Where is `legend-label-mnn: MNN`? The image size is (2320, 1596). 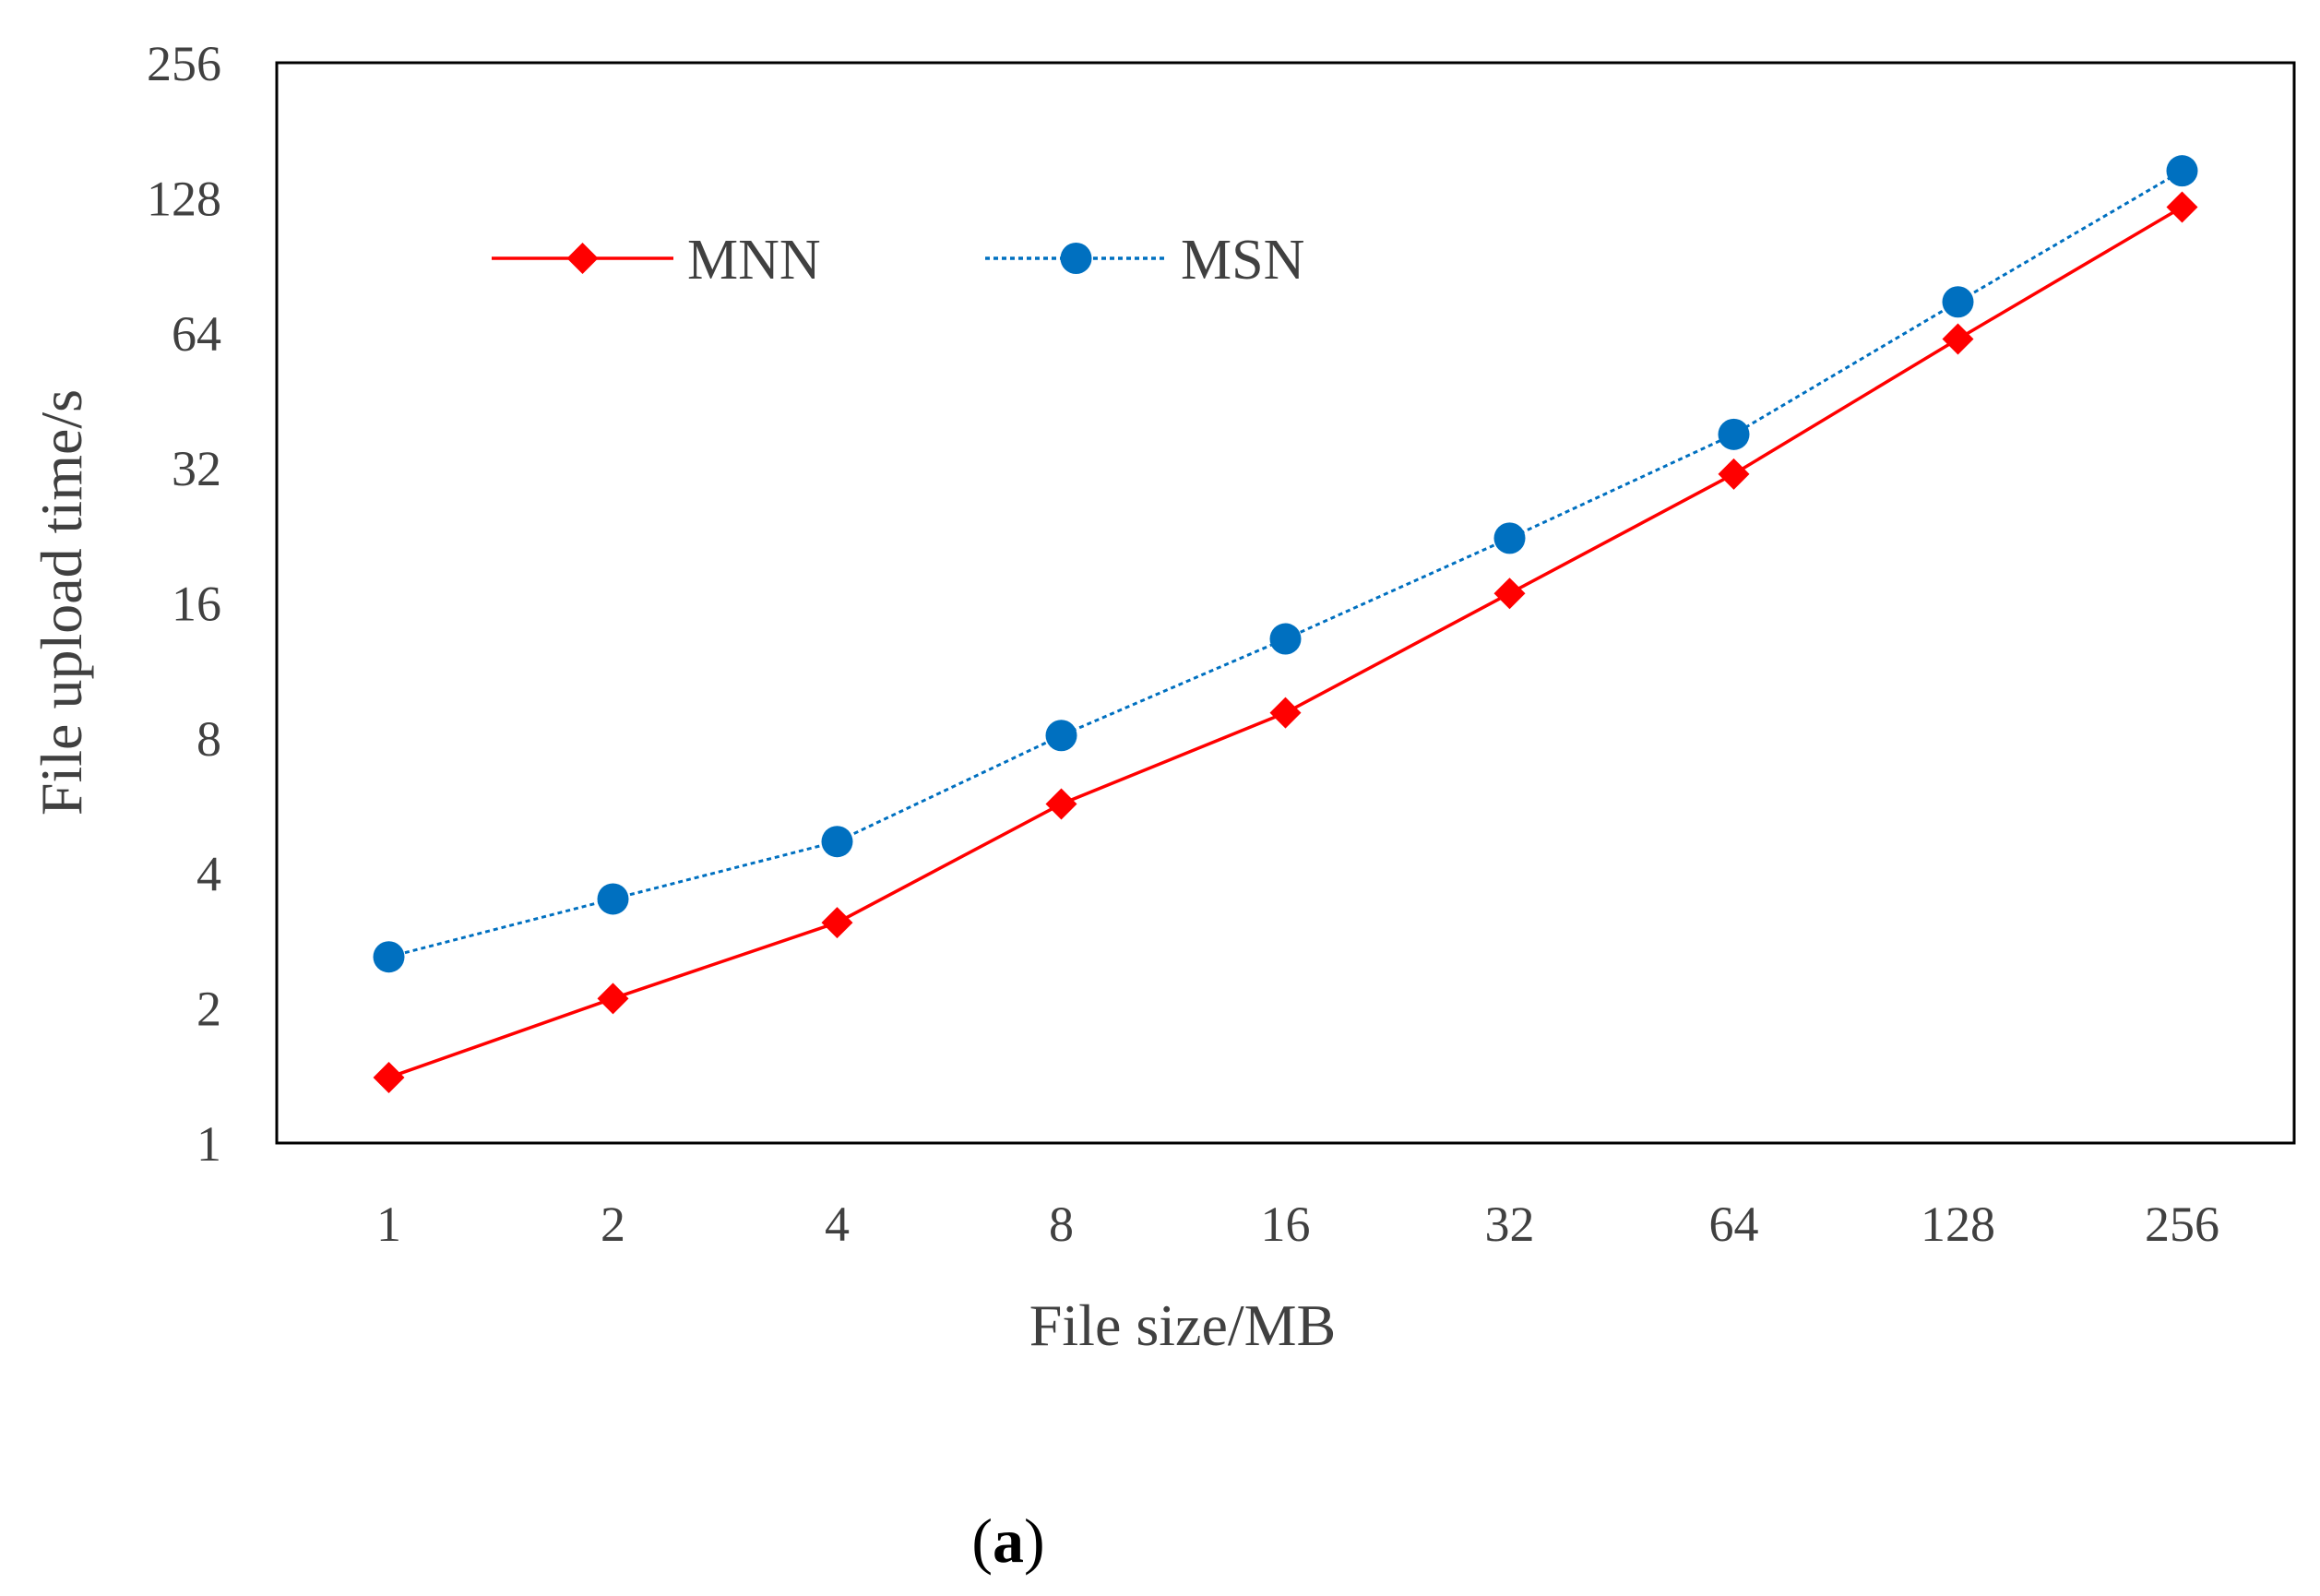 legend-label-mnn: MNN is located at coordinates (754, 260).